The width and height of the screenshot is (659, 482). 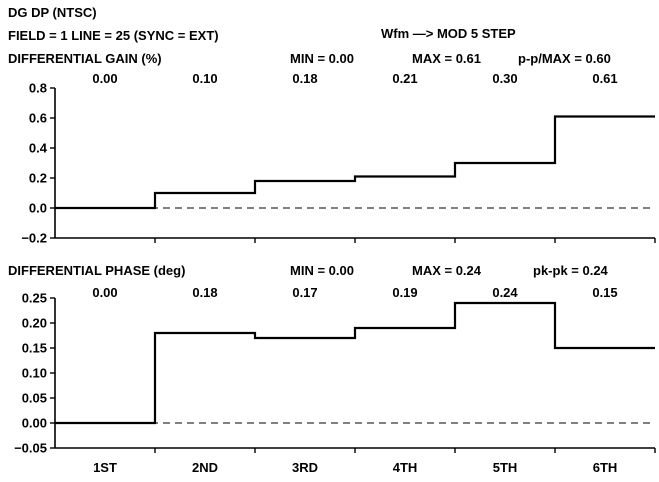 What do you see at coordinates (447, 270) in the screenshot?
I see `phase-max-label: MAX = 0.24` at bounding box center [447, 270].